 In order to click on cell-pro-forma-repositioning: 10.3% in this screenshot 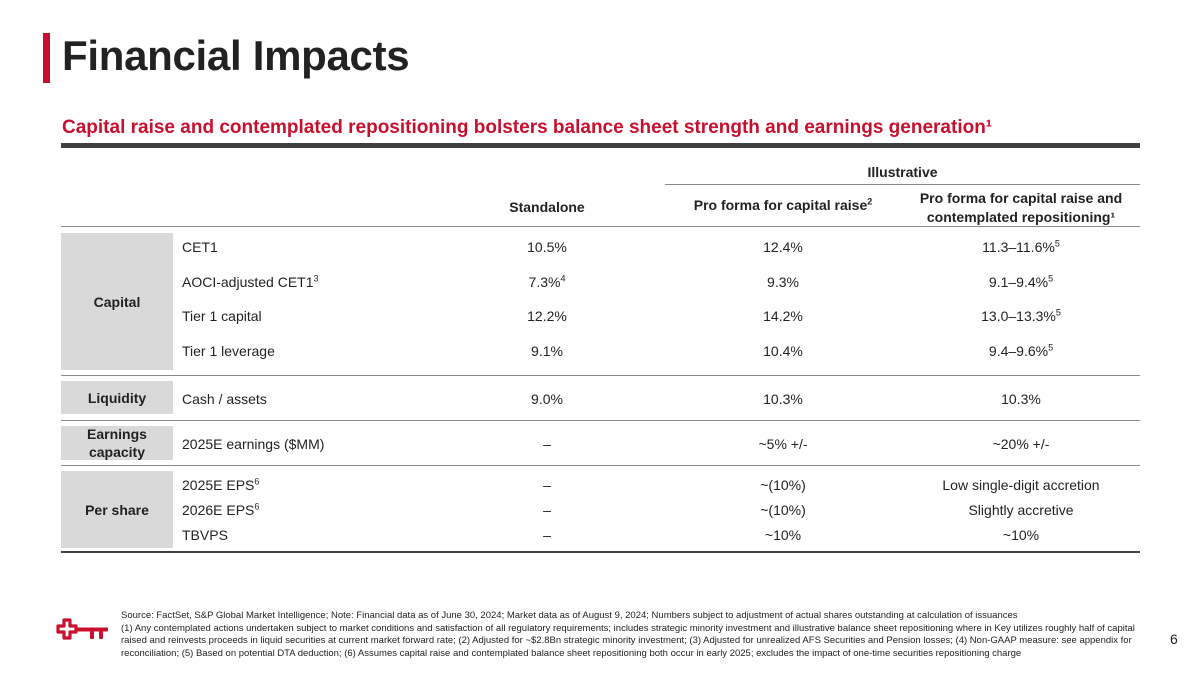, I will do `click(1021, 399)`.